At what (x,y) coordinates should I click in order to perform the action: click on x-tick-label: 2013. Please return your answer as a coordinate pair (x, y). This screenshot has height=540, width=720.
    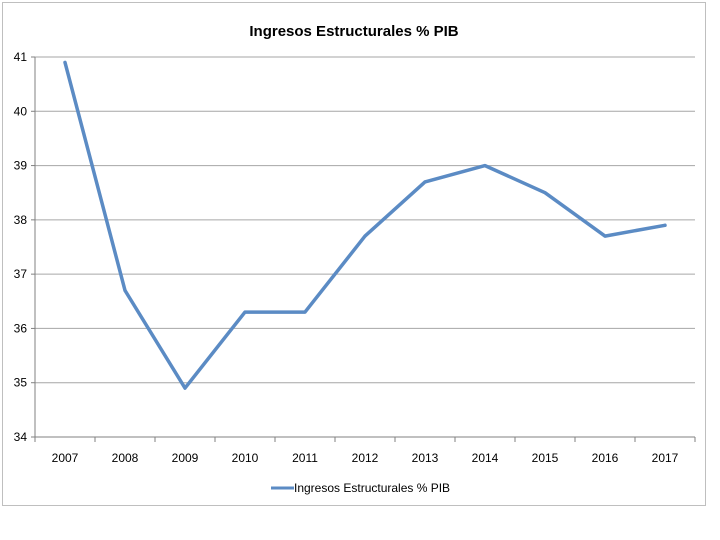
    Looking at the image, I should click on (425, 458).